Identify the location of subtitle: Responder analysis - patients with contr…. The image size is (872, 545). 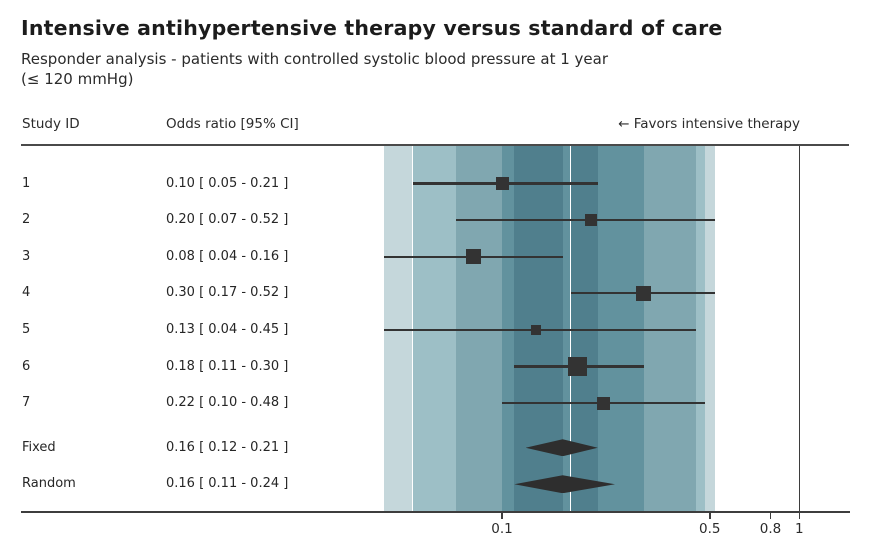
(315, 69).